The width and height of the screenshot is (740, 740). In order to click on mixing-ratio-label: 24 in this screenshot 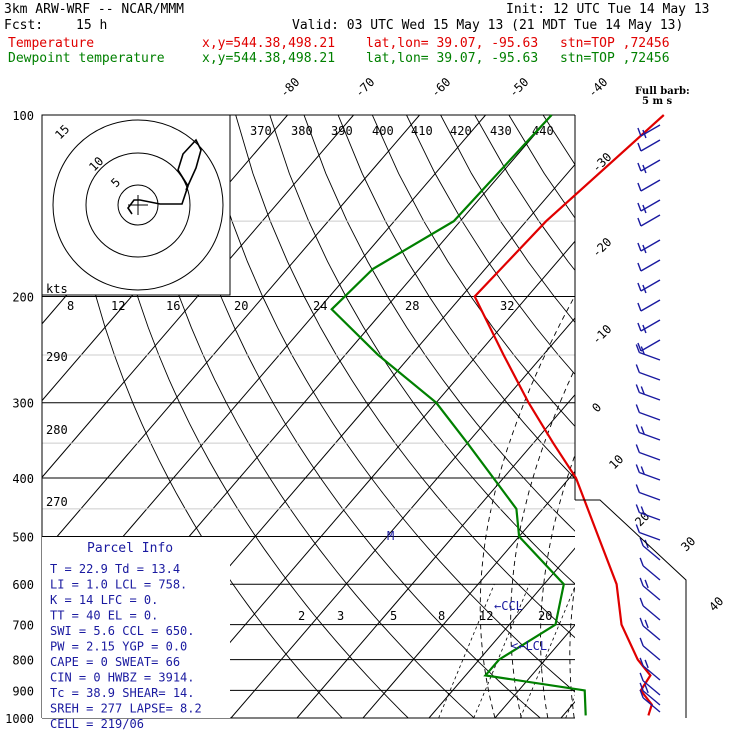, I will do `click(320, 306)`.